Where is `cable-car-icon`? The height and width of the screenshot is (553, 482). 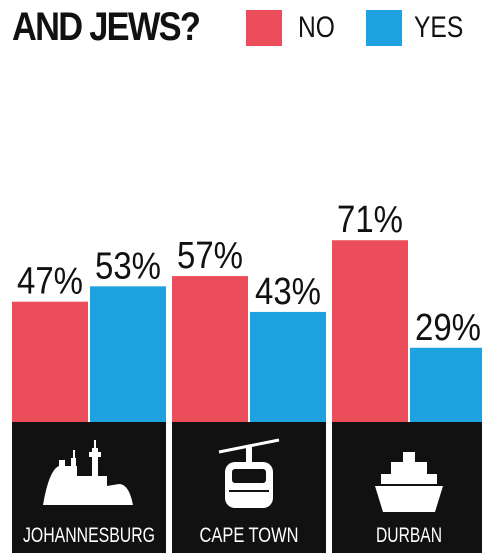
cable-car-icon is located at coordinates (249, 473).